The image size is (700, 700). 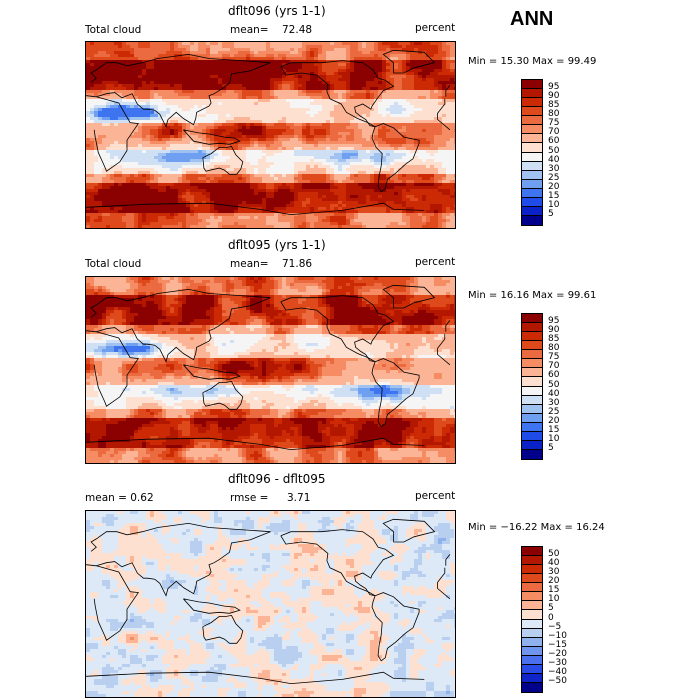 I want to click on panel1-mean-label: mean=, so click(x=249, y=30).